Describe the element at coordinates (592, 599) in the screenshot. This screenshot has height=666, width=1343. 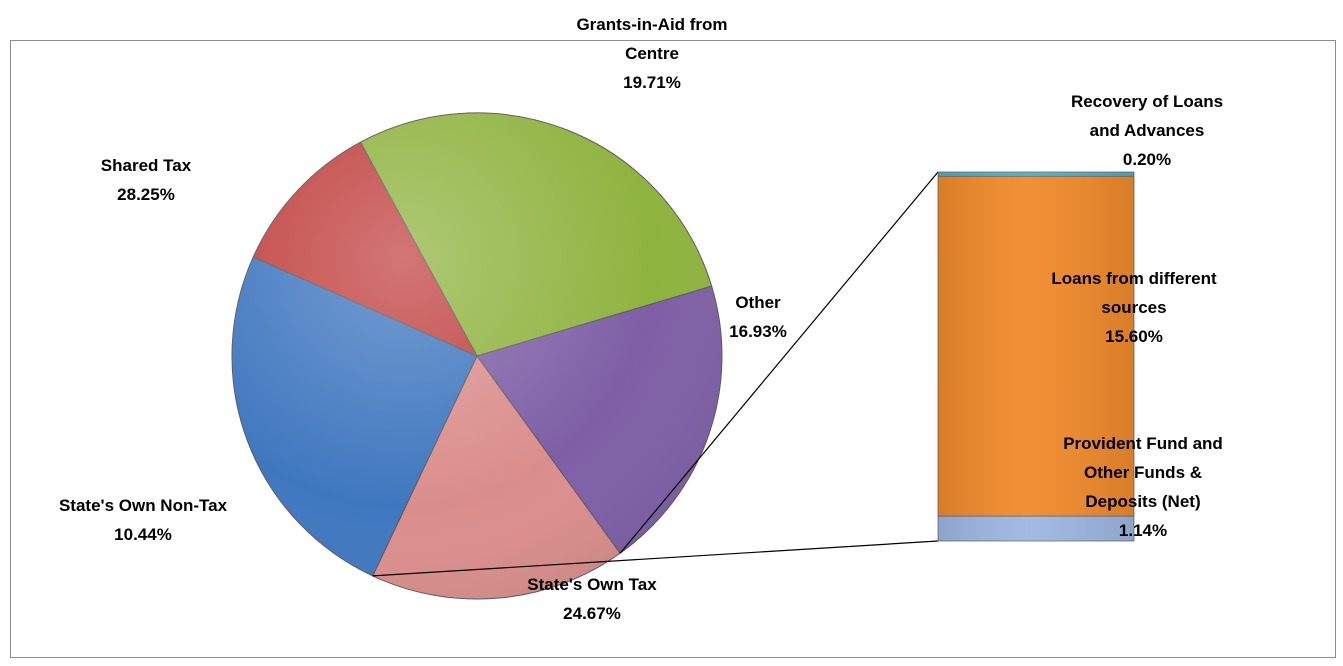
I see `data-label-state-s-own-tax: State's Own Tax 24.67%` at that location.